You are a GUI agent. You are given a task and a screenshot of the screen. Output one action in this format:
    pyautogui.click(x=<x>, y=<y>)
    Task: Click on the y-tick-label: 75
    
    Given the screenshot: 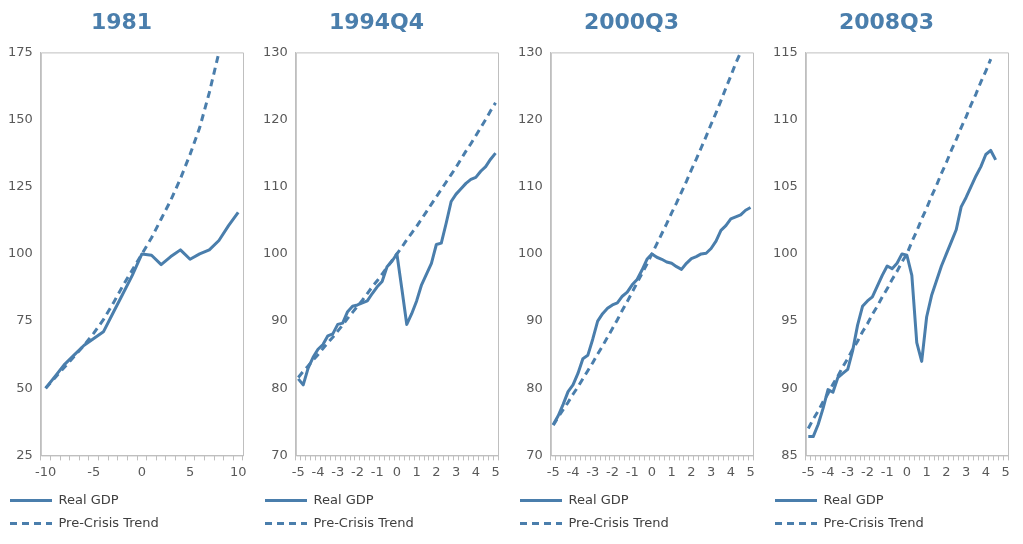 What is the action you would take?
    pyautogui.click(x=24, y=320)
    